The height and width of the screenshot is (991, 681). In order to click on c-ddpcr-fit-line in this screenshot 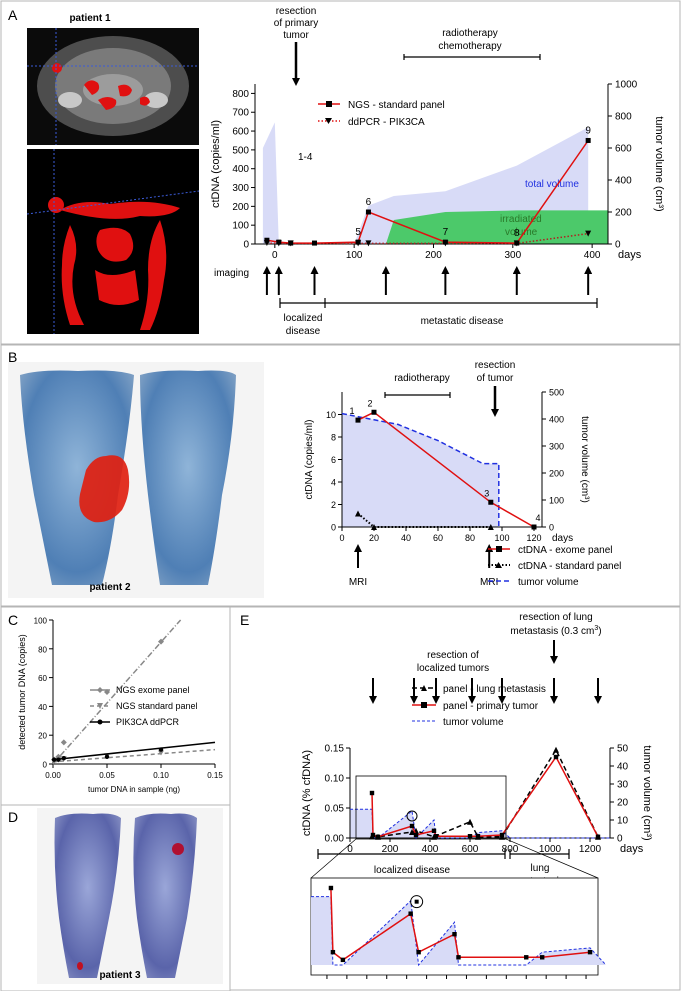, I will do `click(134, 751)`.